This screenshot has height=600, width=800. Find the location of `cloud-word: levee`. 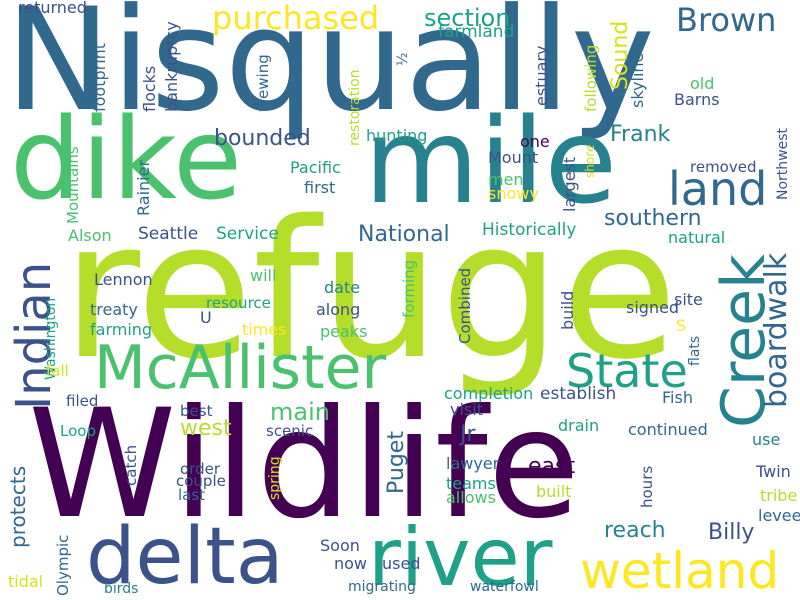

cloud-word: levee is located at coordinates (779, 515).